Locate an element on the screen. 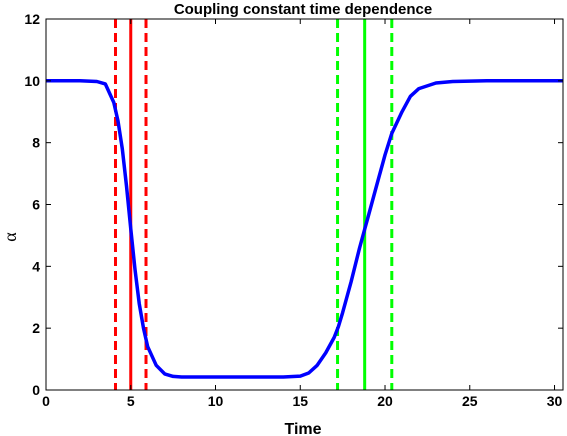  x-axis-label: Time is located at coordinates (302, 428).